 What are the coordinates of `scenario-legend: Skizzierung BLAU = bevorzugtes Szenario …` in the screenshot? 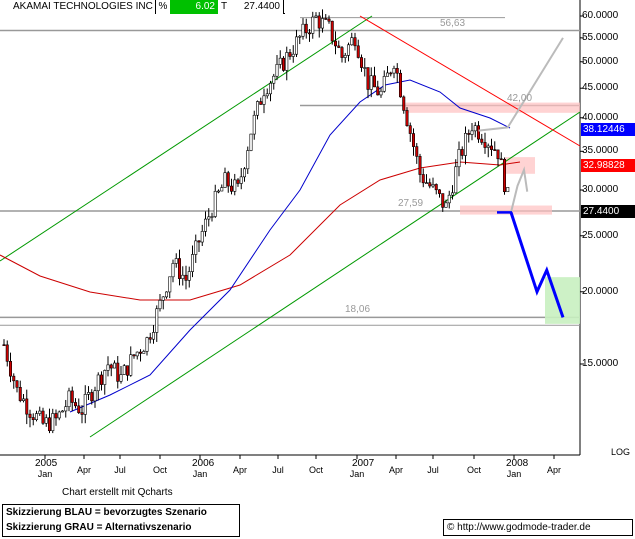 It's located at (121, 520).